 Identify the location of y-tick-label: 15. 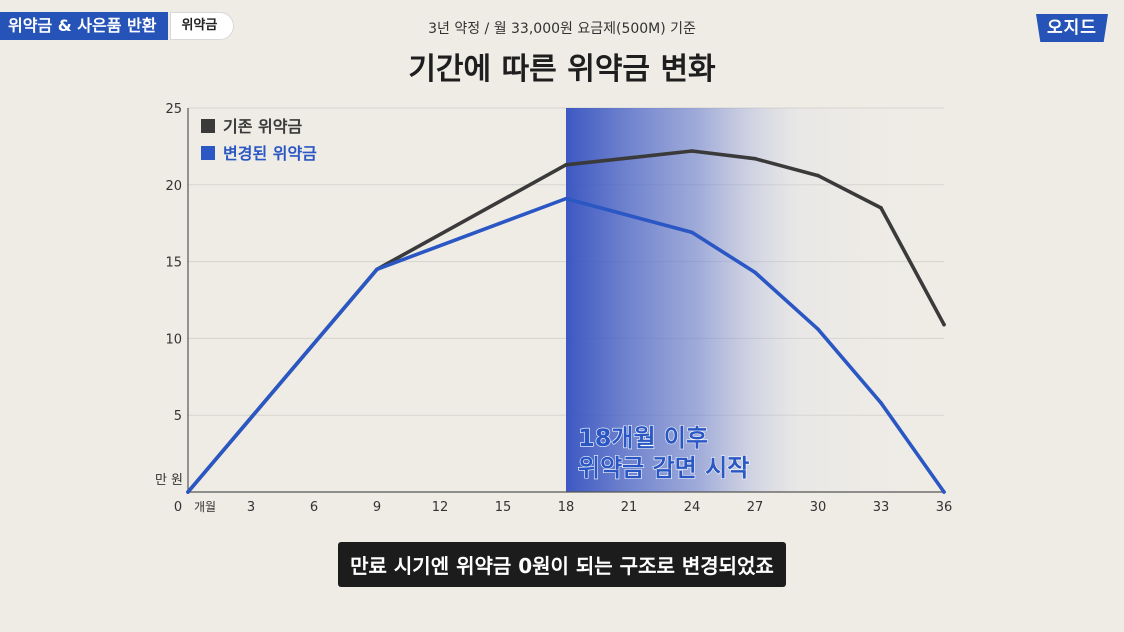
(173, 263).